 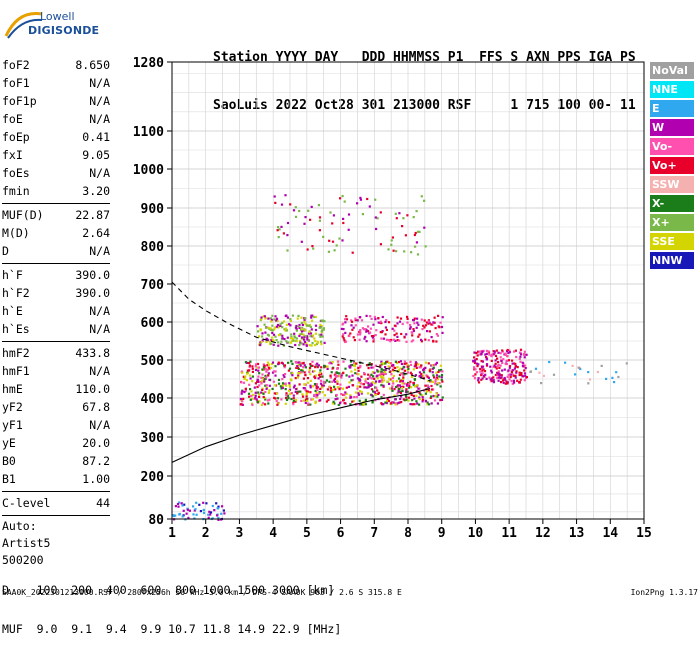 What do you see at coordinates (96, 479) in the screenshot?
I see `param-value: 1.00` at bounding box center [96, 479].